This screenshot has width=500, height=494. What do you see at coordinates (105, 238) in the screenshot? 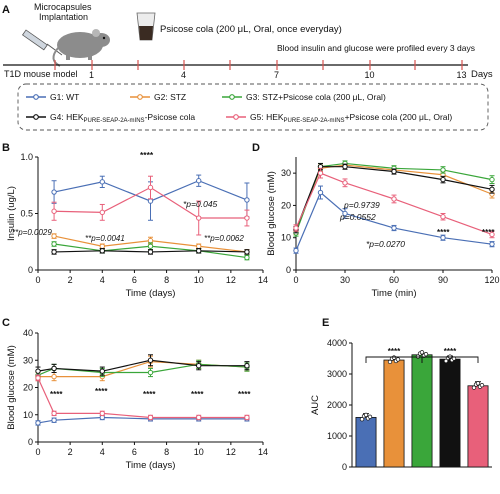
I see `annotation: **p=0.0041` at bounding box center [105, 238].